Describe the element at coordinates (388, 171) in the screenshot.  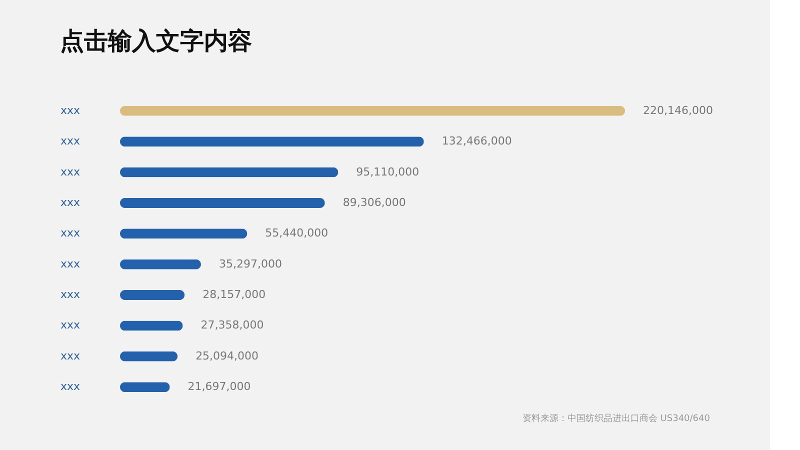
I see `data-label: 95,110,000` at that location.